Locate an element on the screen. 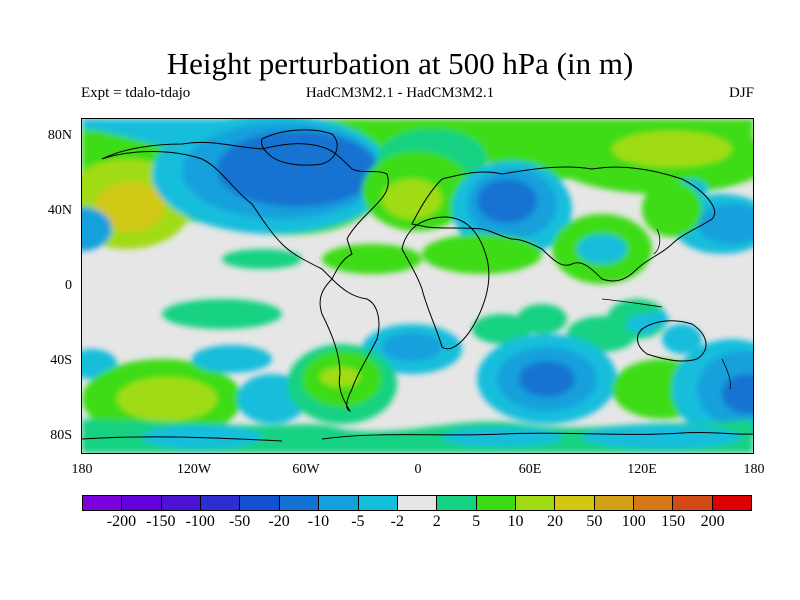  lon-tick-label: 60E is located at coordinates (530, 469).